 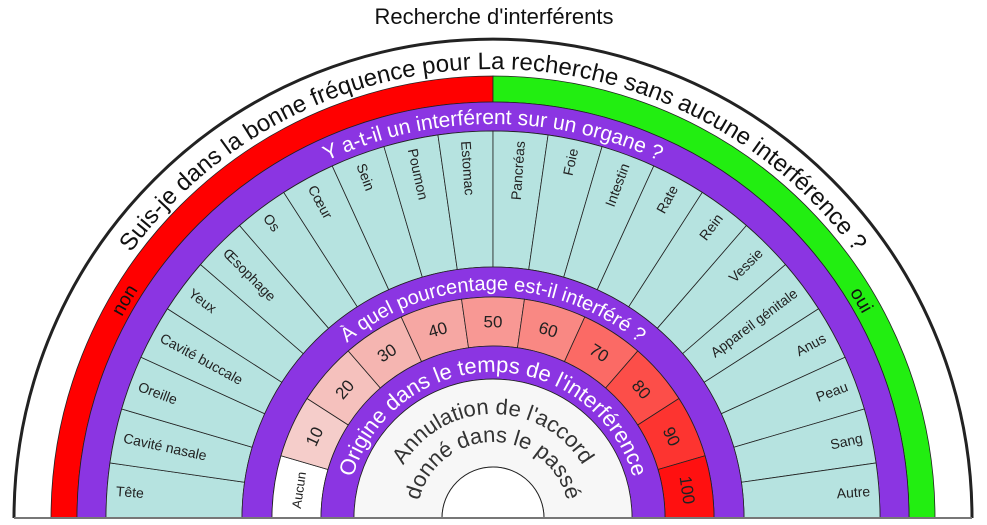 I want to click on organ-label: Tête, so click(x=129, y=492).